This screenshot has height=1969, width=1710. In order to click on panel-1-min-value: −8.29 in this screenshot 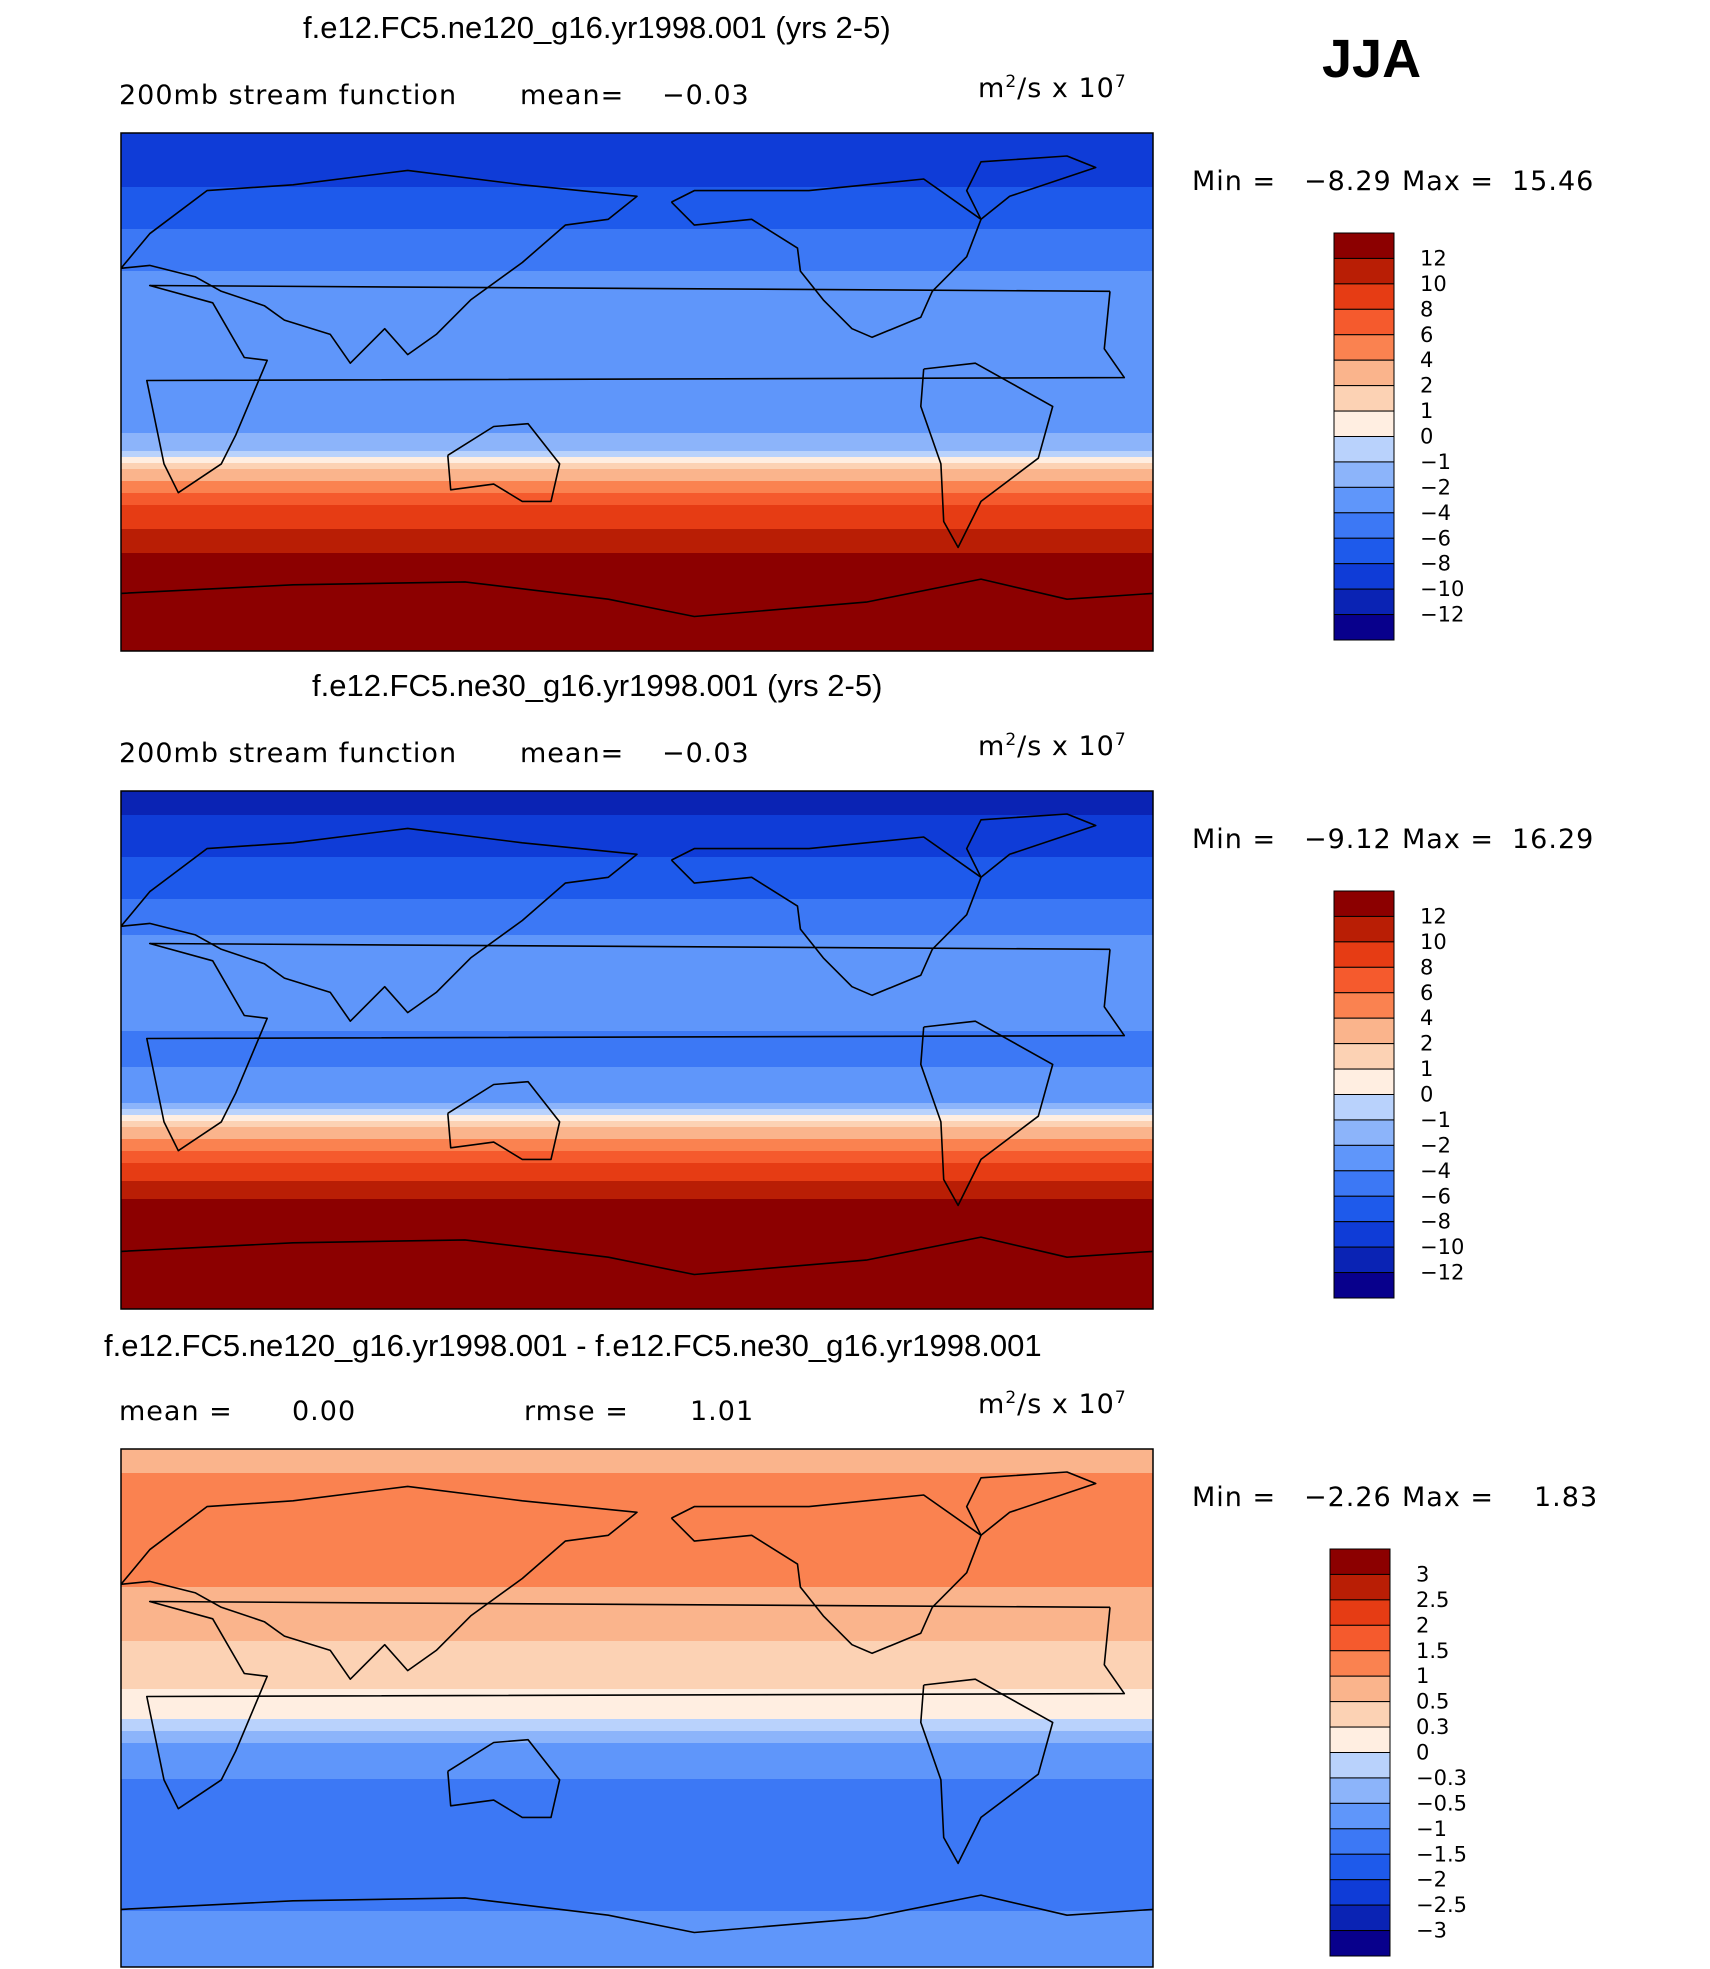, I will do `click(1348, 181)`.